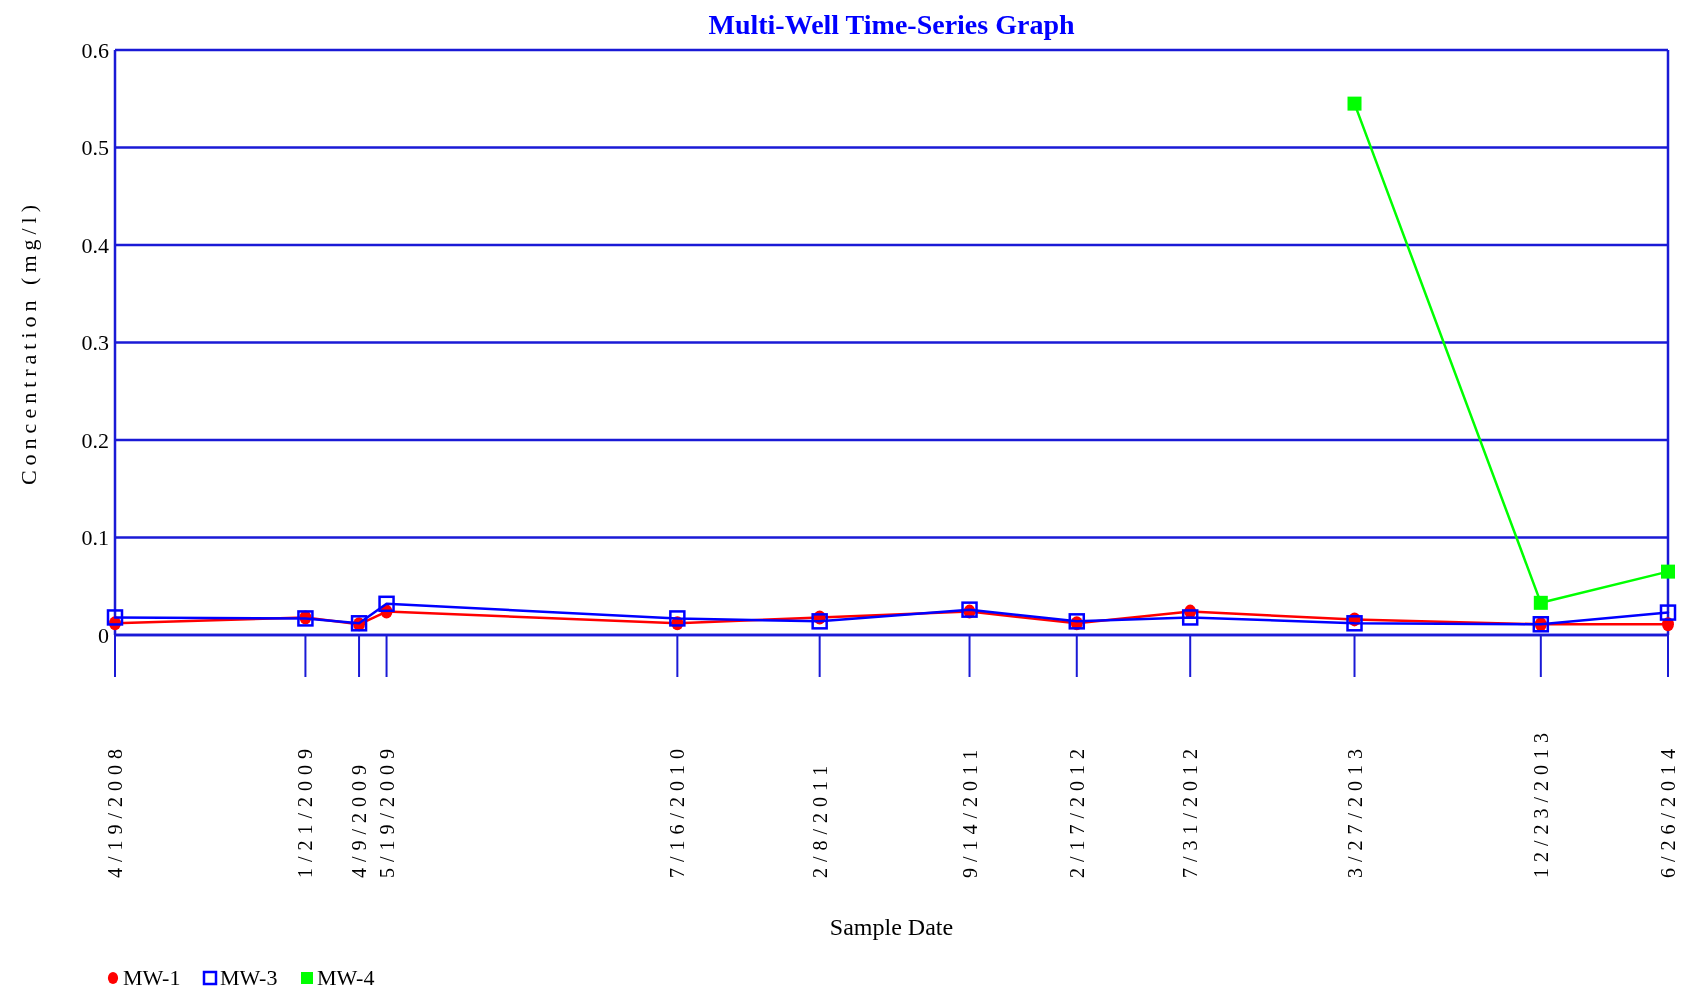 This screenshot has height=1008, width=1694. What do you see at coordinates (891, 24) in the screenshot?
I see `chart-title: Multi-Well Time-Series Graph` at bounding box center [891, 24].